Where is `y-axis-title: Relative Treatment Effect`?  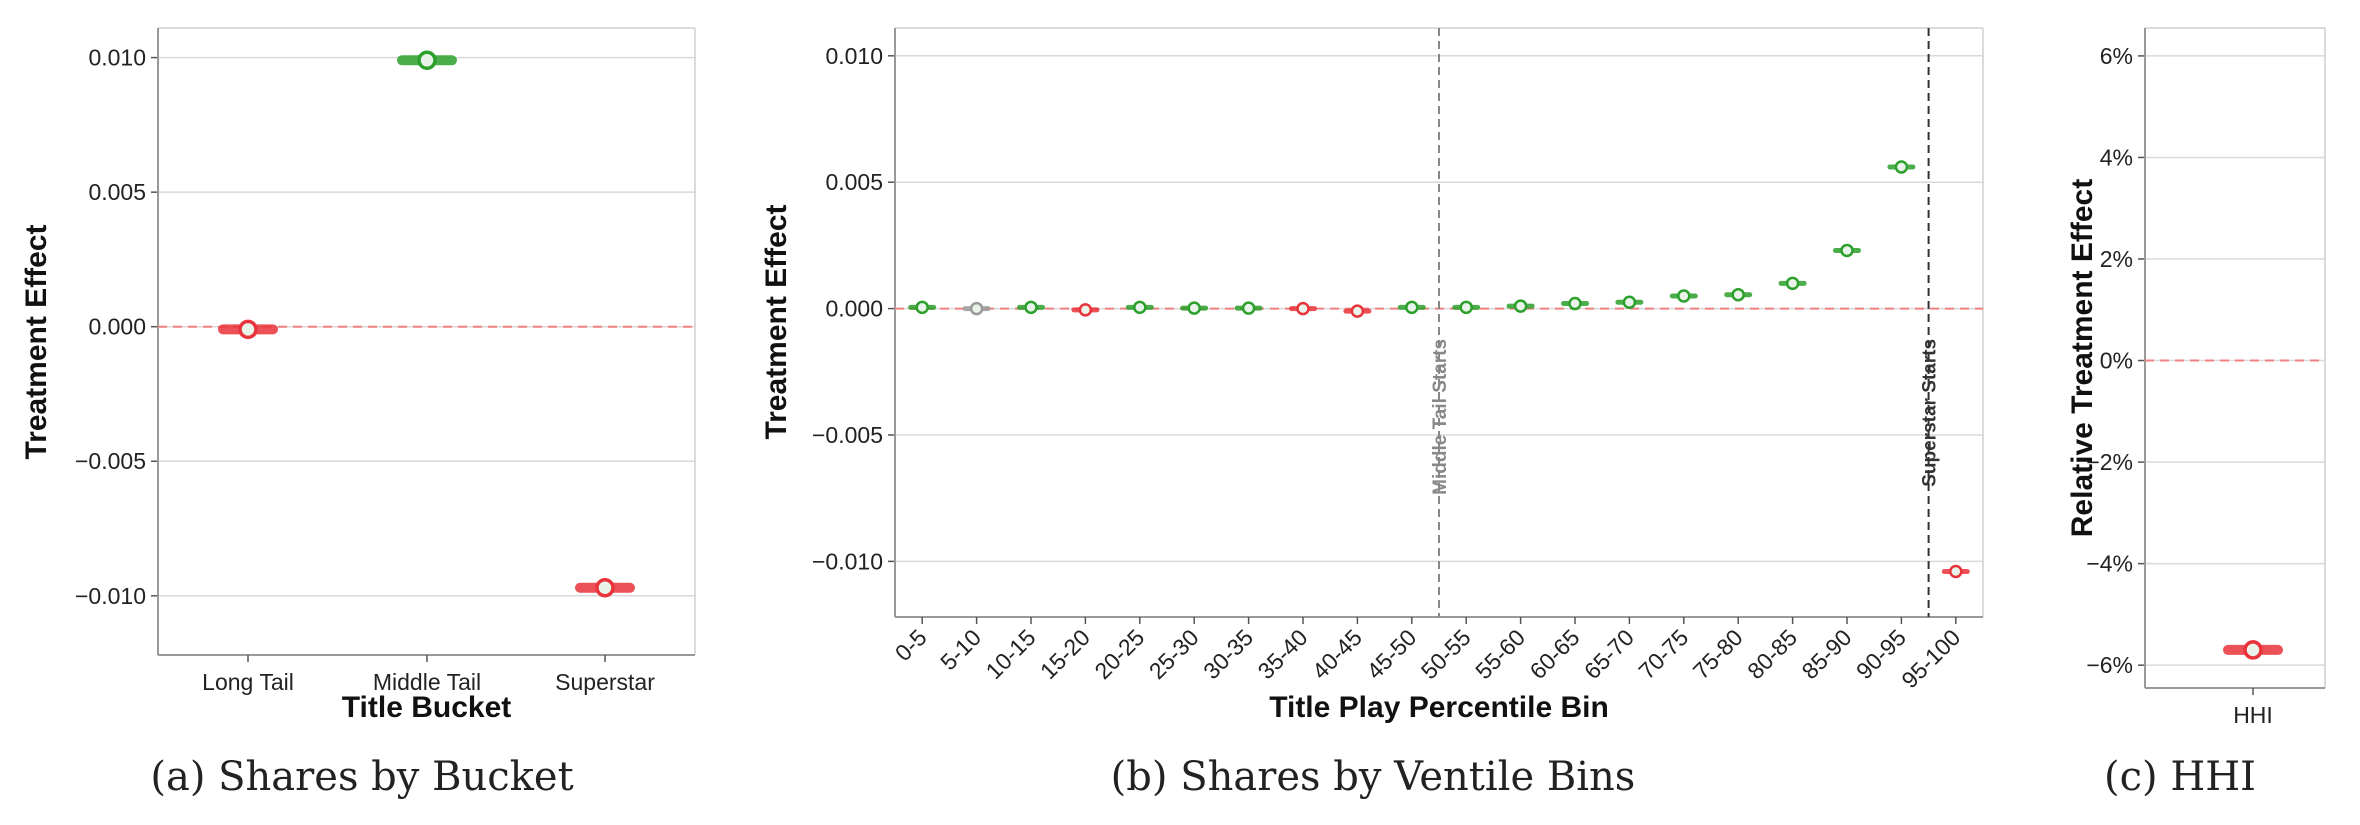 y-axis-title: Relative Treatment Effect is located at coordinates (2082, 358).